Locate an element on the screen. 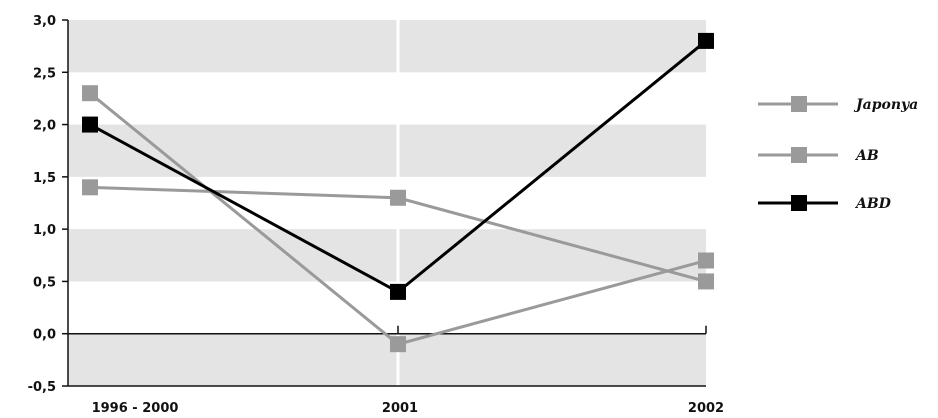 The width and height of the screenshot is (938, 418). legend: Japonya AB ABD is located at coordinates (838, 154).